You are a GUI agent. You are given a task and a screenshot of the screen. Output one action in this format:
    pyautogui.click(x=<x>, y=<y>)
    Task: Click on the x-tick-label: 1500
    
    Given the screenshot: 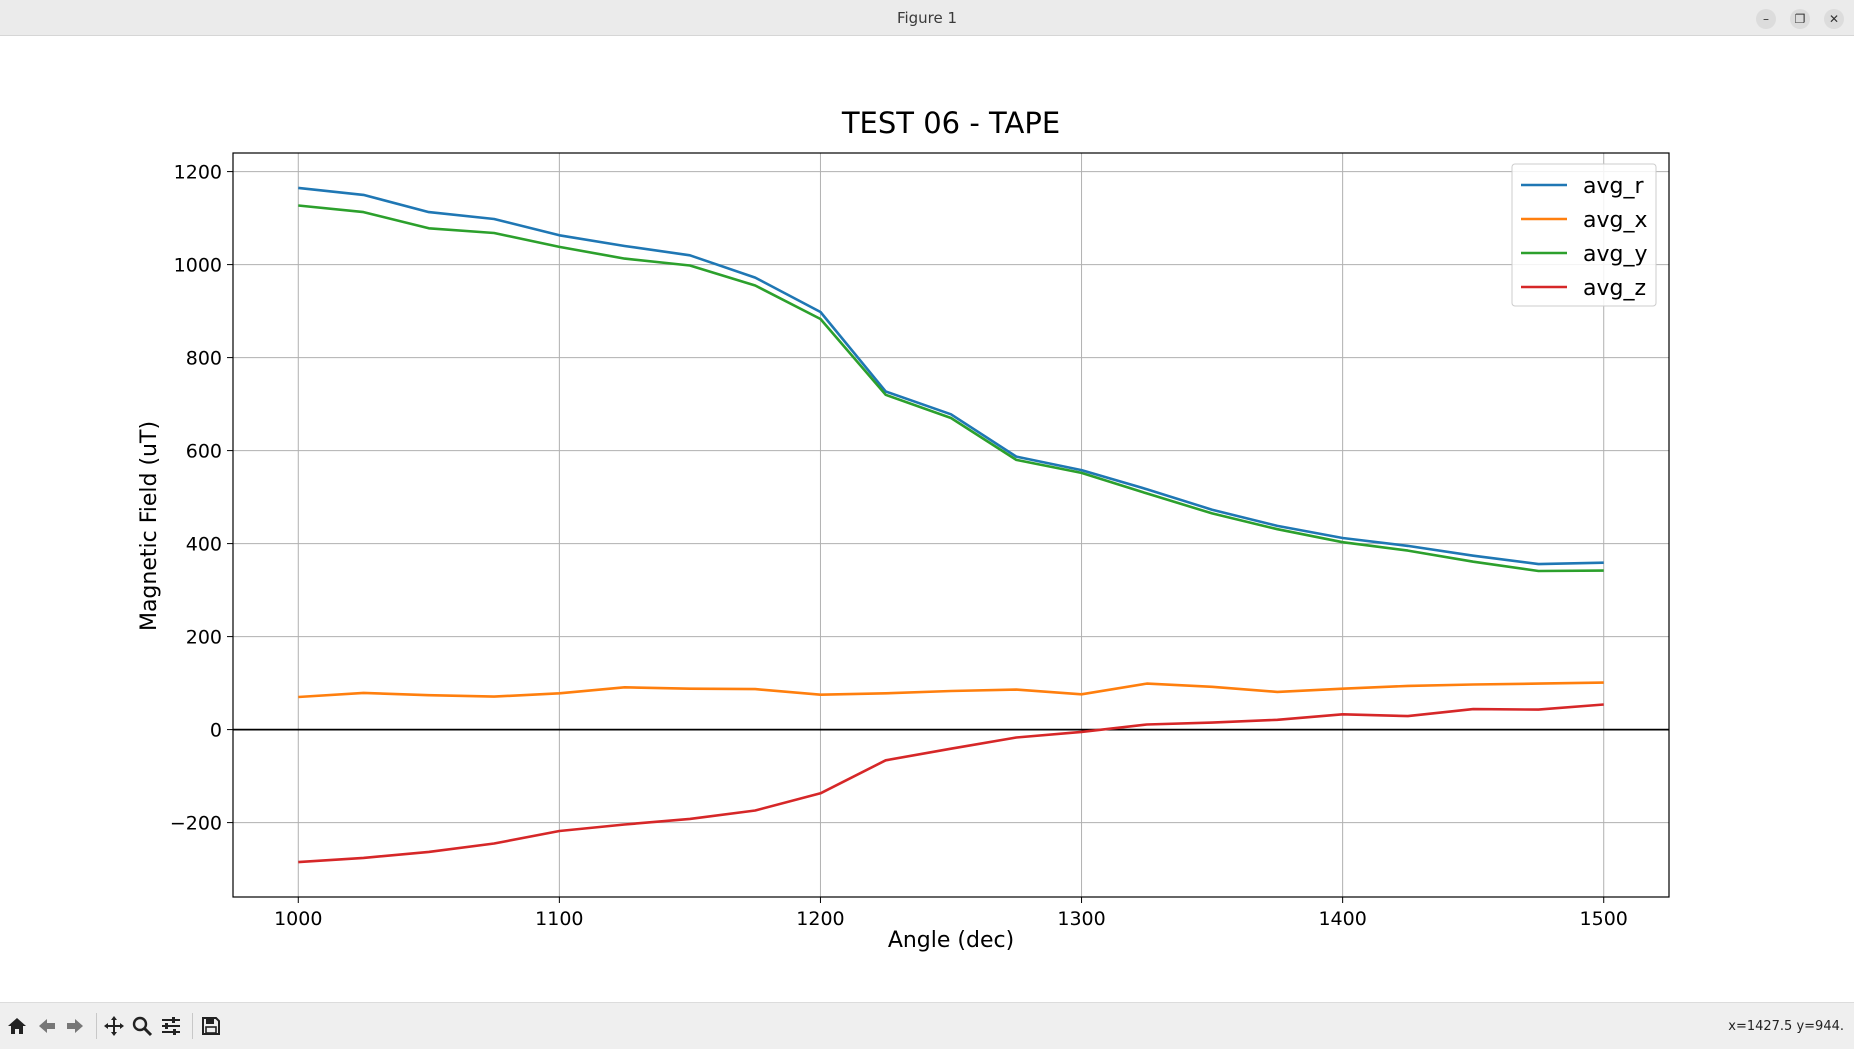 What is the action you would take?
    pyautogui.click(x=1604, y=919)
    